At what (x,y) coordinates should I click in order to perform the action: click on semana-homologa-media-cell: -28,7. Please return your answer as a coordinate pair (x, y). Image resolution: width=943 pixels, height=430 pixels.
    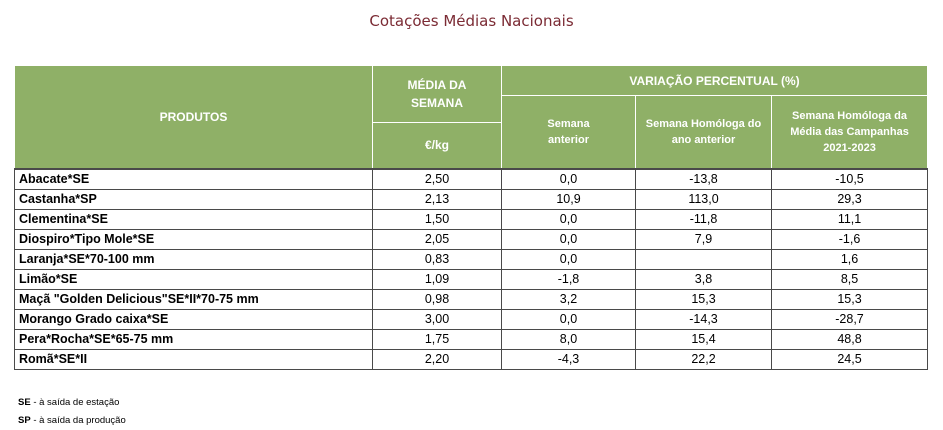
    Looking at the image, I should click on (849, 319).